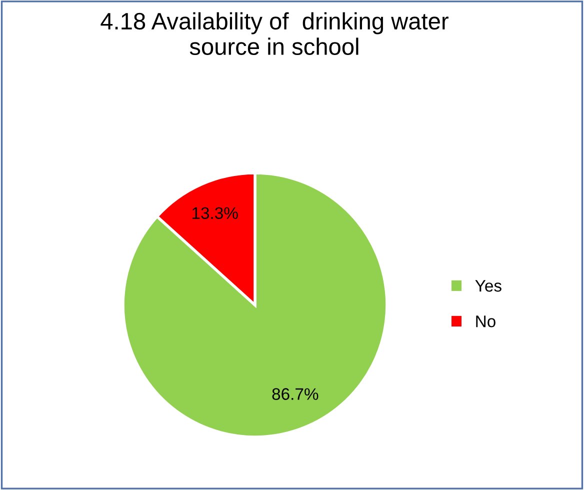 The height and width of the screenshot is (490, 584). Describe the element at coordinates (215, 213) in the screenshot. I see `data-label: 13.3%` at that location.